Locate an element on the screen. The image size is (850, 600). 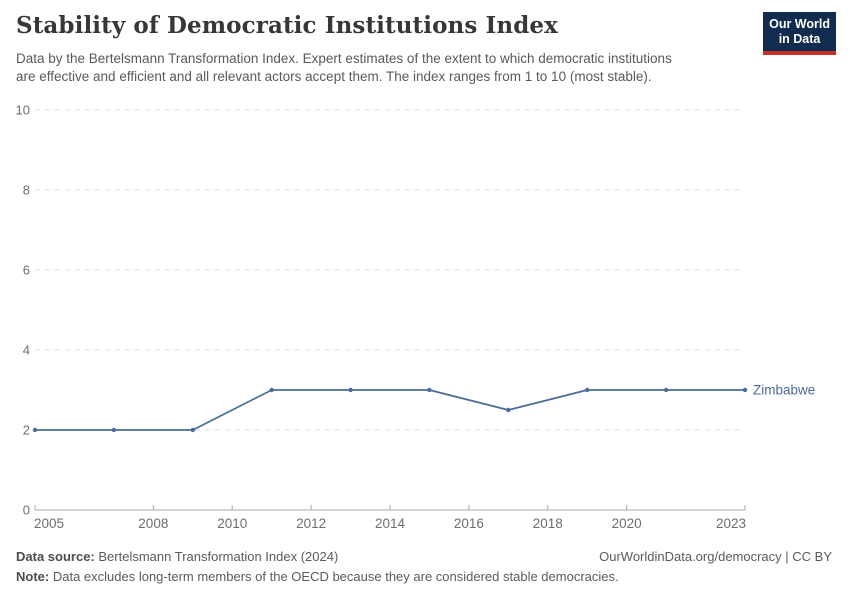
y-tick-label: 4 is located at coordinates (26, 350).